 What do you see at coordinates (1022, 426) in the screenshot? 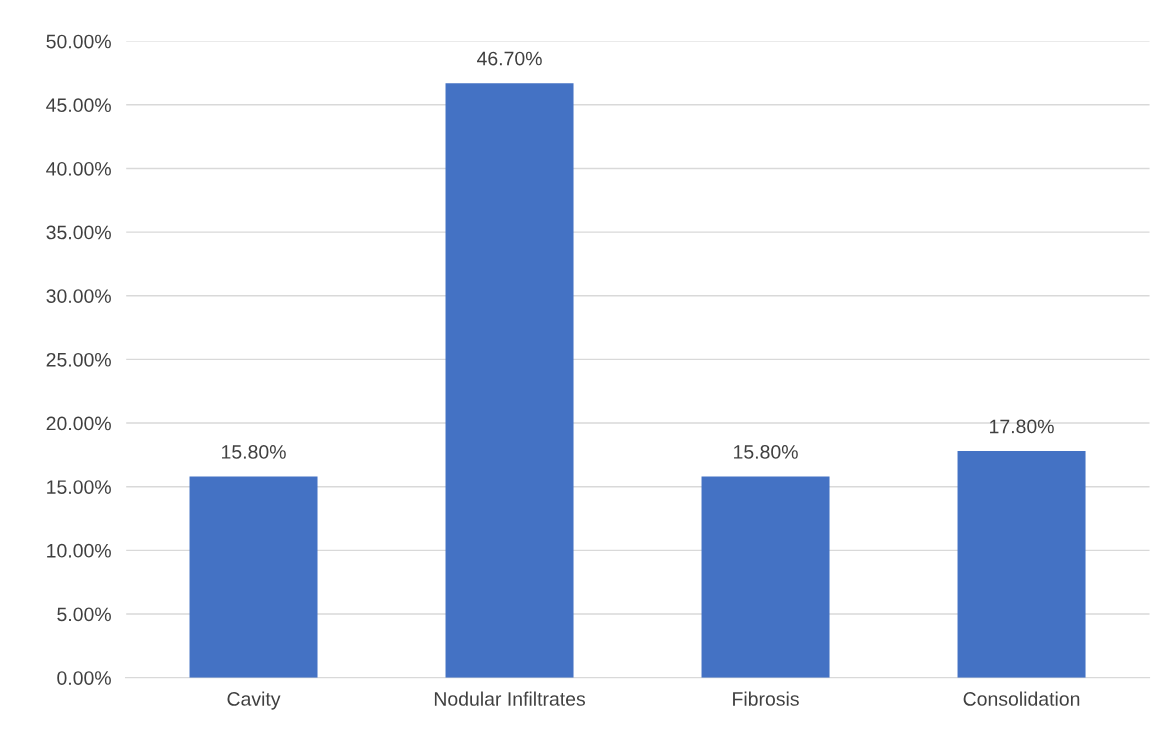
I see `data-label: 17.80%` at bounding box center [1022, 426].